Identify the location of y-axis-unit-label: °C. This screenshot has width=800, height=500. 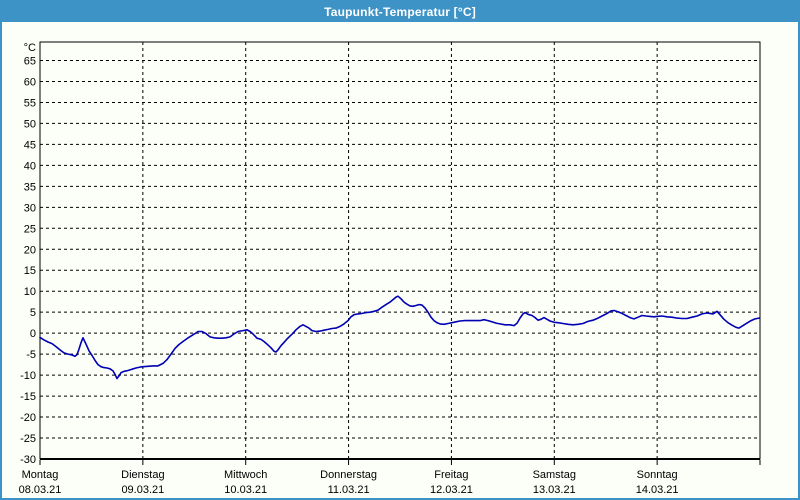
(30, 48).